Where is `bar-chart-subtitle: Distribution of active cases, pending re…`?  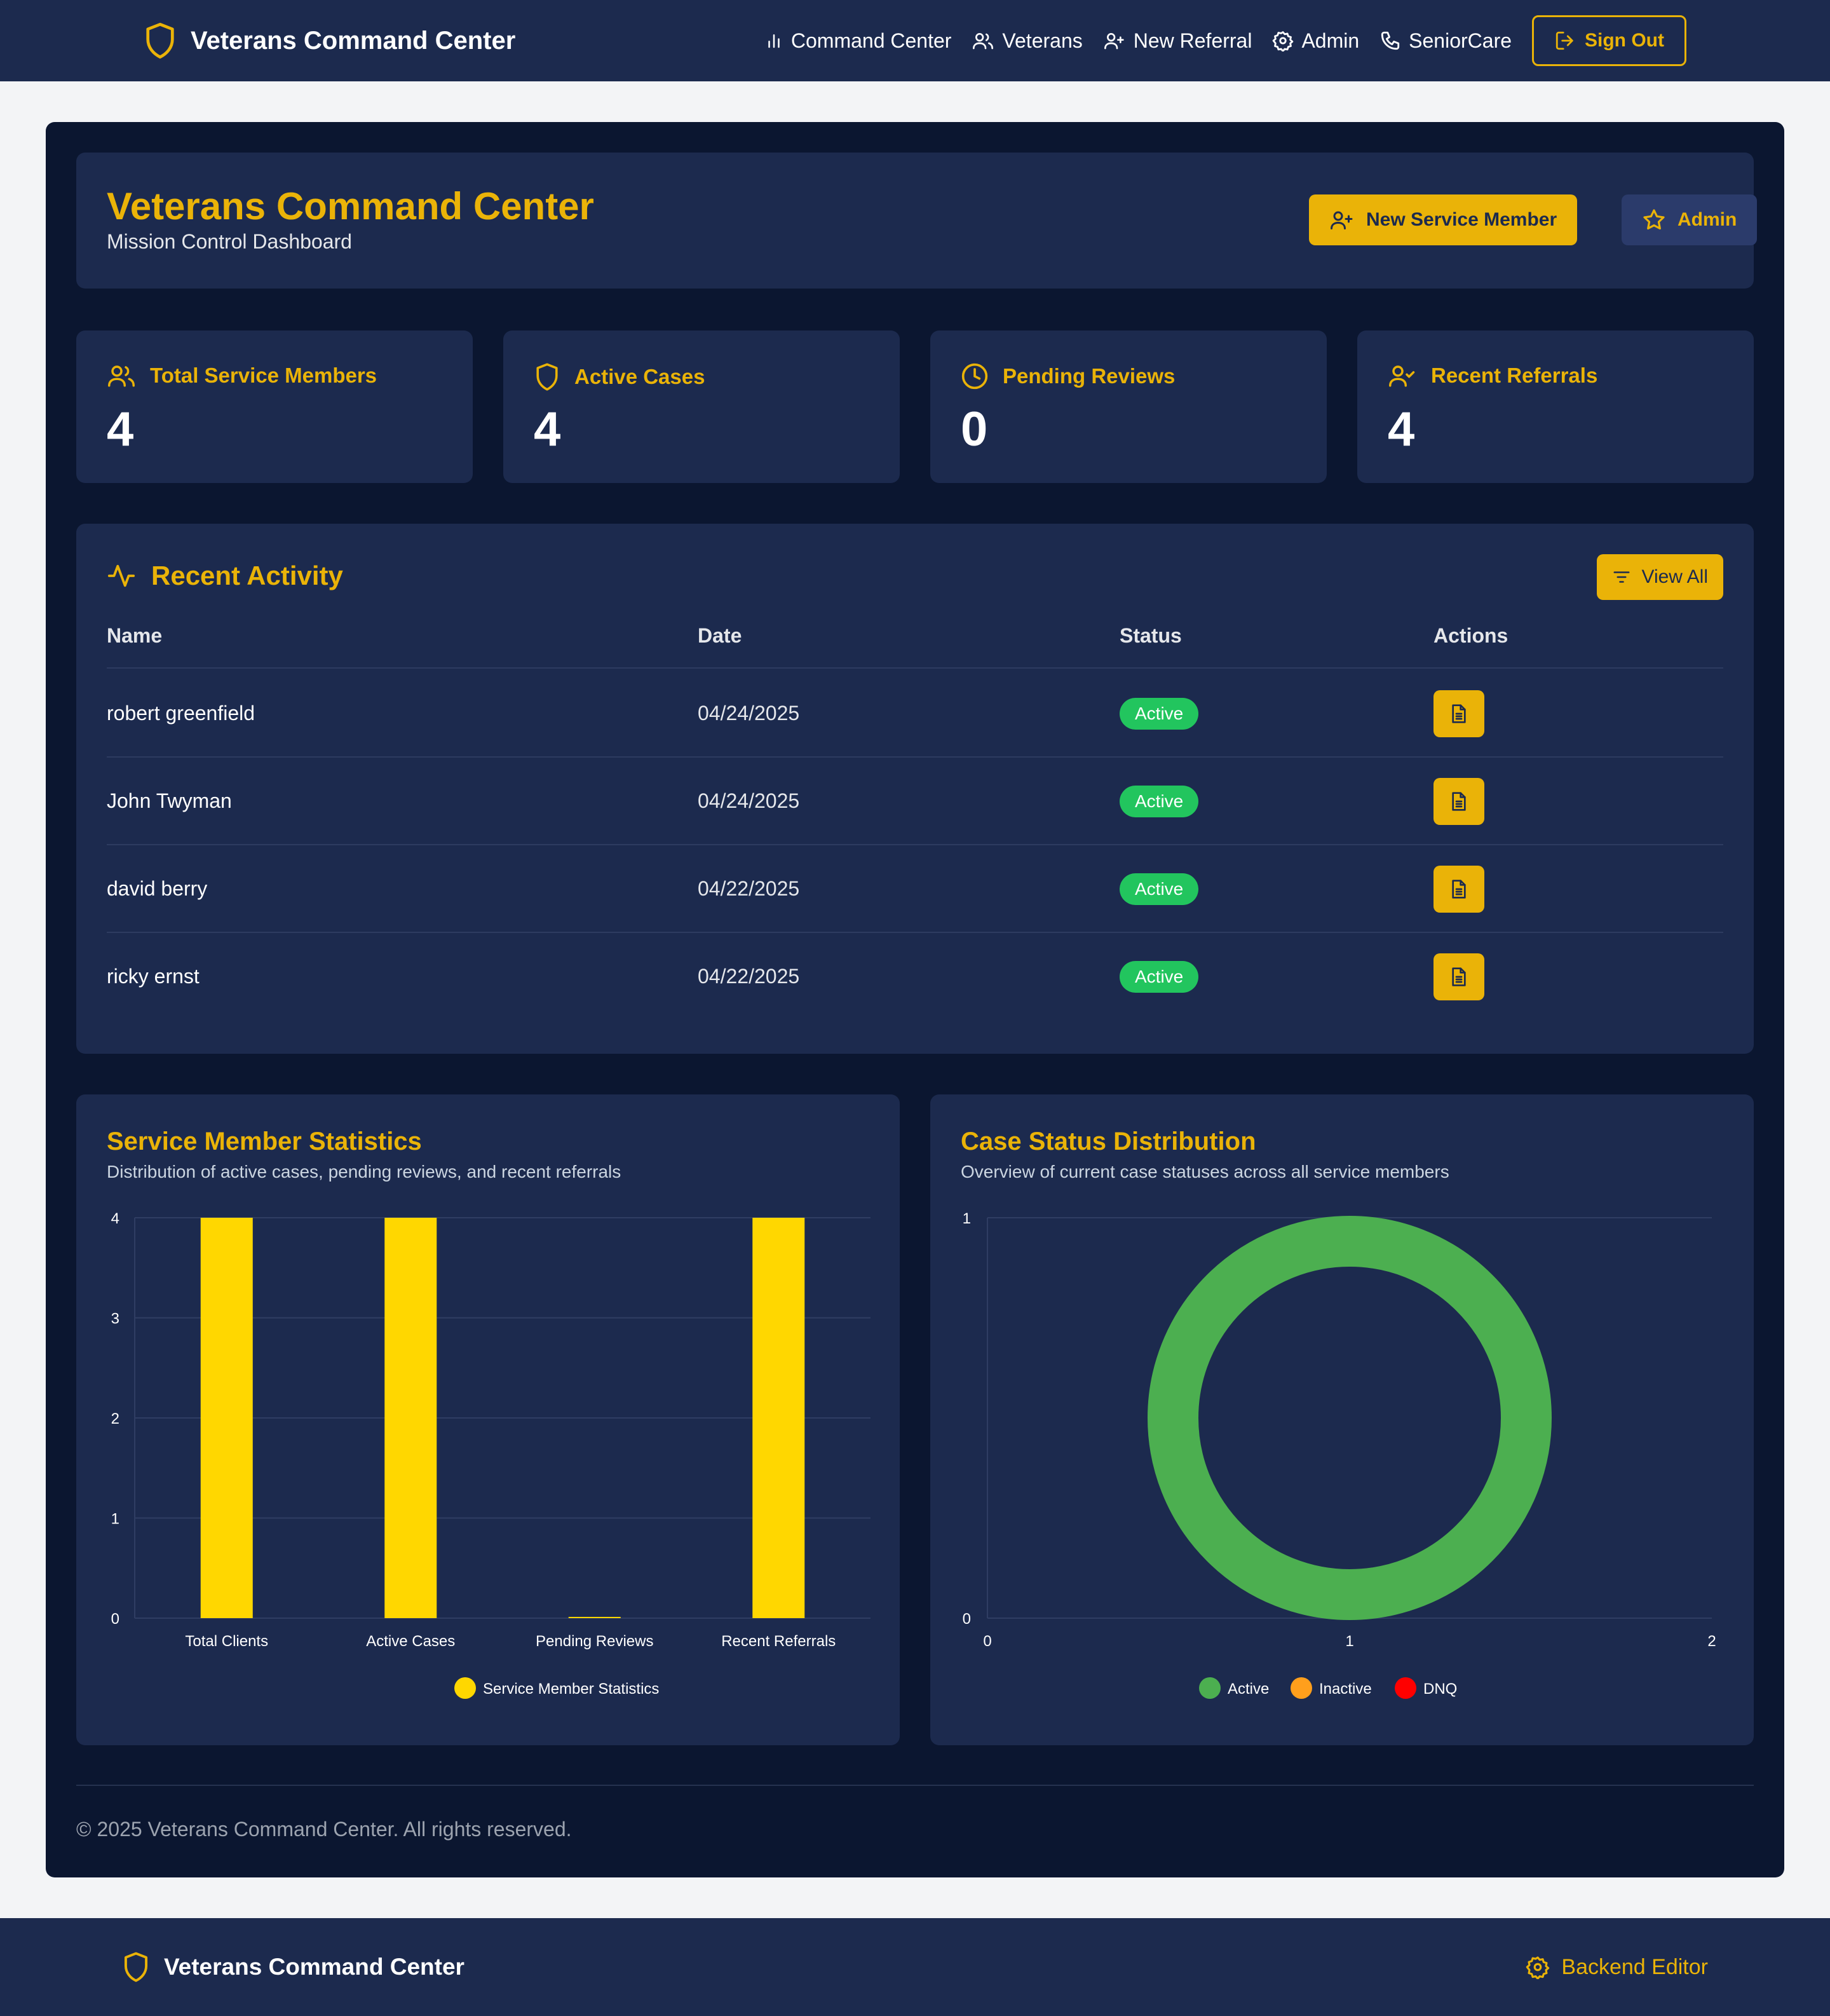
bar-chart-subtitle: Distribution of active cases, pending re… is located at coordinates (364, 1172).